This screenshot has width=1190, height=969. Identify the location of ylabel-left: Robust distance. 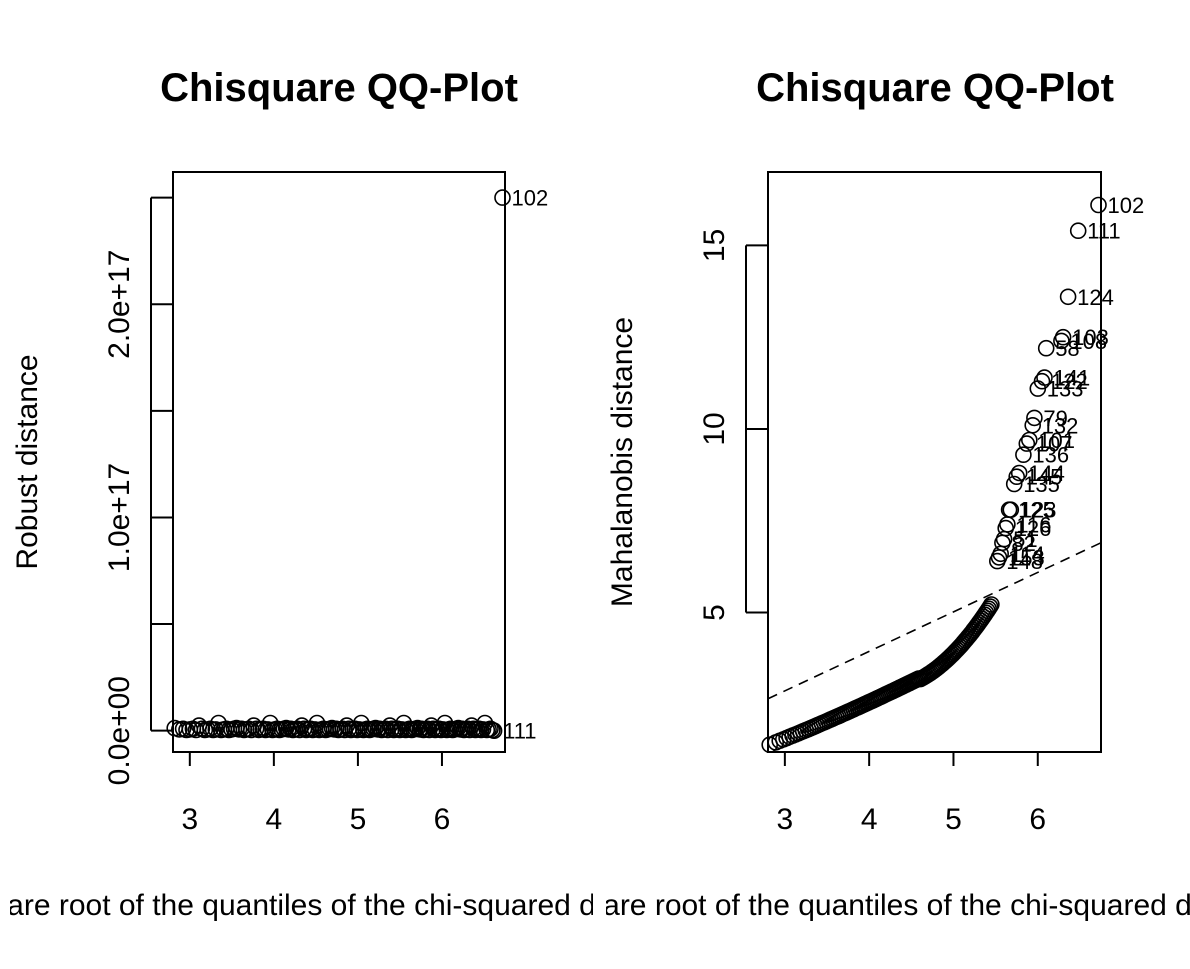
(27, 461).